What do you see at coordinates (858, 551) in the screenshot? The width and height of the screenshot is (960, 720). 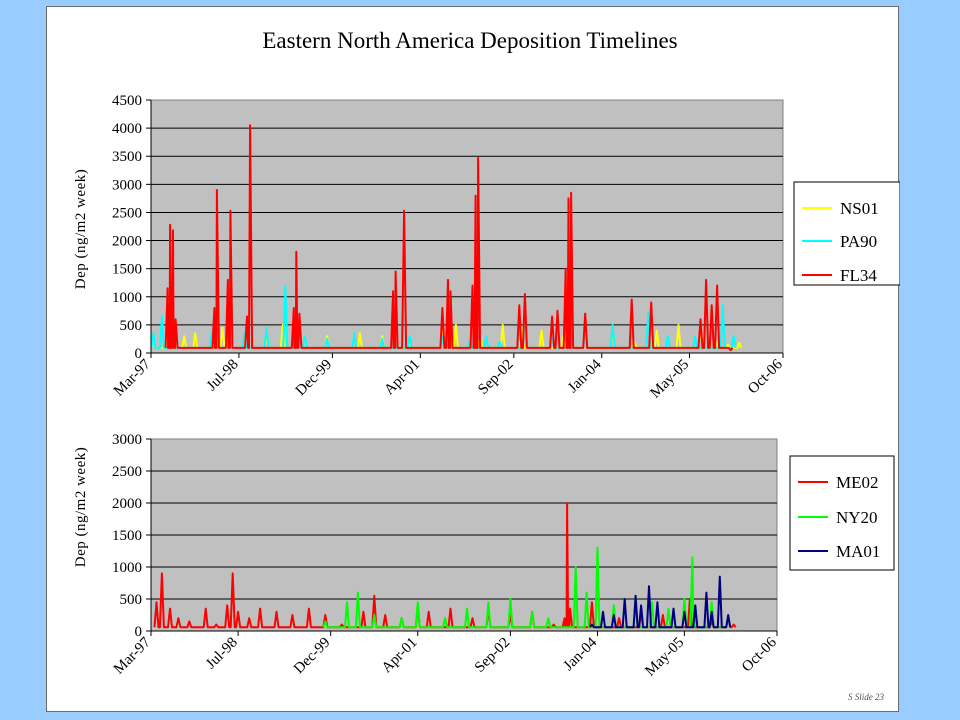 I see `legend-label-ma01: MA01` at bounding box center [858, 551].